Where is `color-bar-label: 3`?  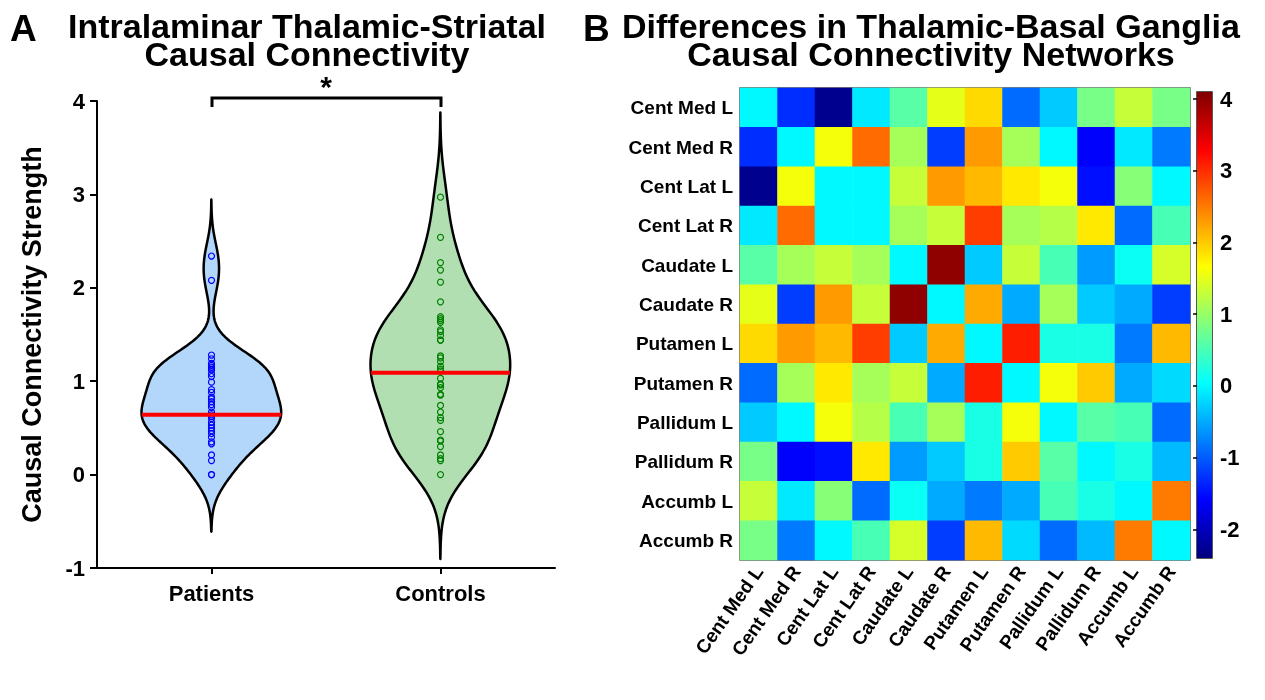 color-bar-label: 3 is located at coordinates (1226, 171).